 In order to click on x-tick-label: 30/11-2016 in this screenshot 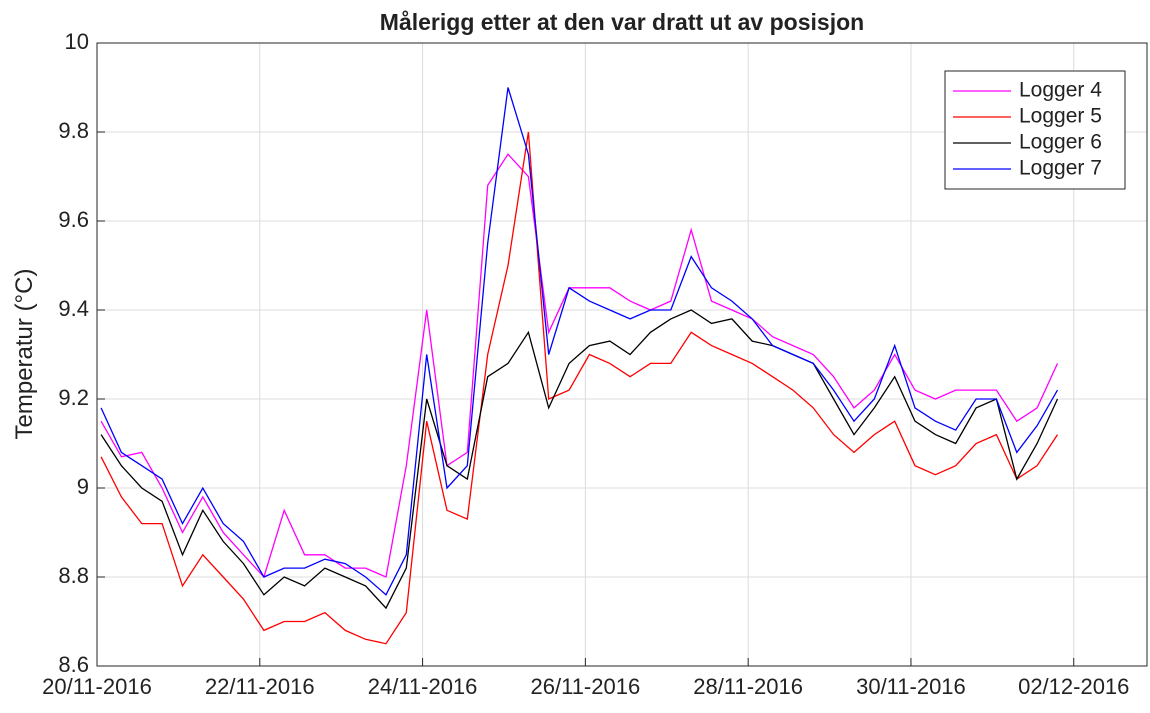, I will do `click(911, 686)`.